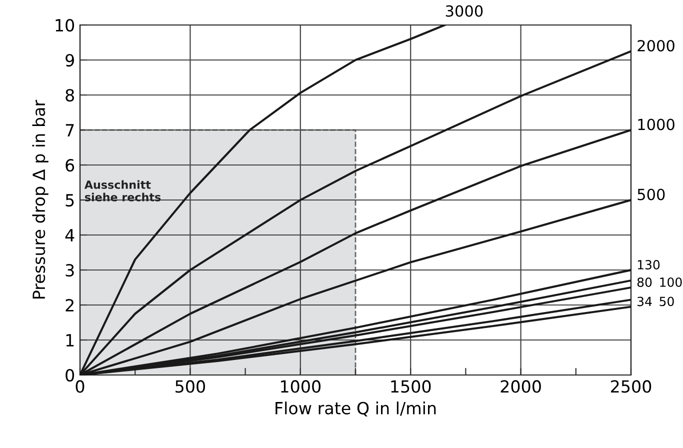  Describe the element at coordinates (122, 191) in the screenshot. I see `annotation: Ausschnitt siehe rechts` at that location.